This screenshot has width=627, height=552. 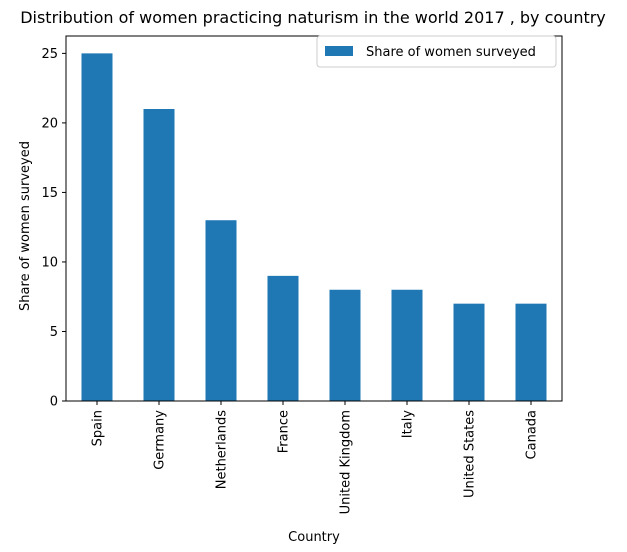 I want to click on bar-united-states, so click(x=469, y=352).